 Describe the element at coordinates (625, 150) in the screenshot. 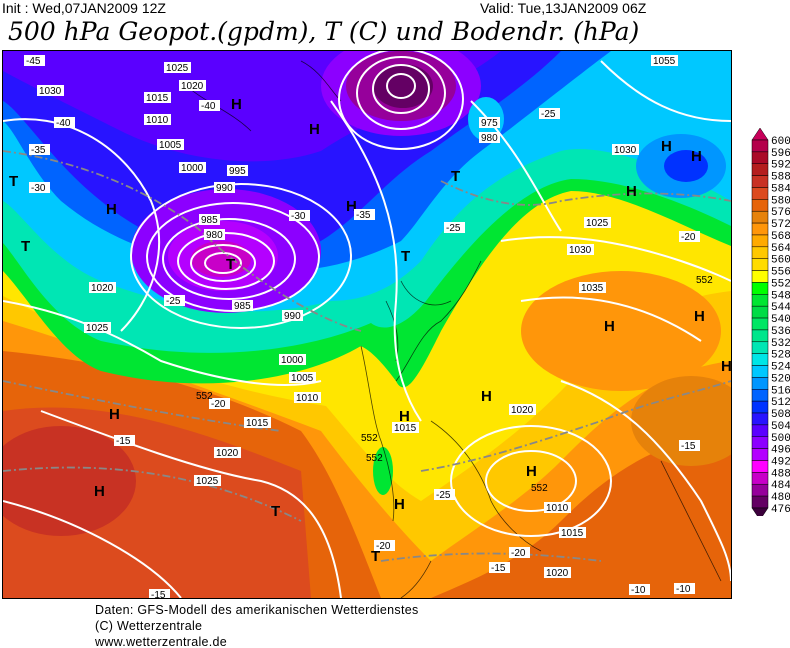

I see `svg-text: 1030` at that location.